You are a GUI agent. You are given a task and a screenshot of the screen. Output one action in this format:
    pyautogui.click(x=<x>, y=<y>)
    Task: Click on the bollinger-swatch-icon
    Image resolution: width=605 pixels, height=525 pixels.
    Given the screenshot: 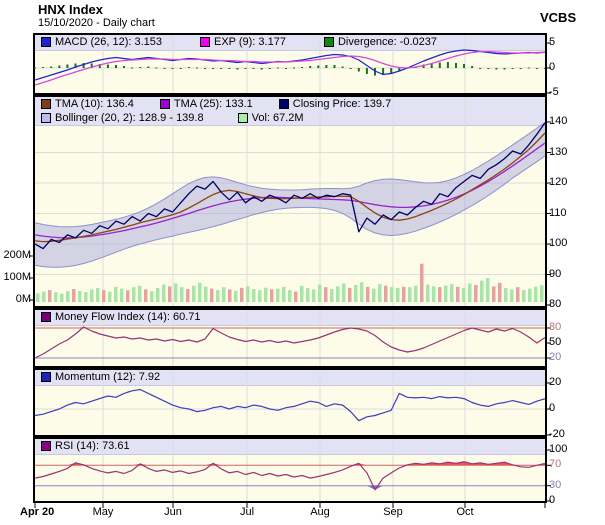 What is the action you would take?
    pyautogui.click(x=46, y=118)
    